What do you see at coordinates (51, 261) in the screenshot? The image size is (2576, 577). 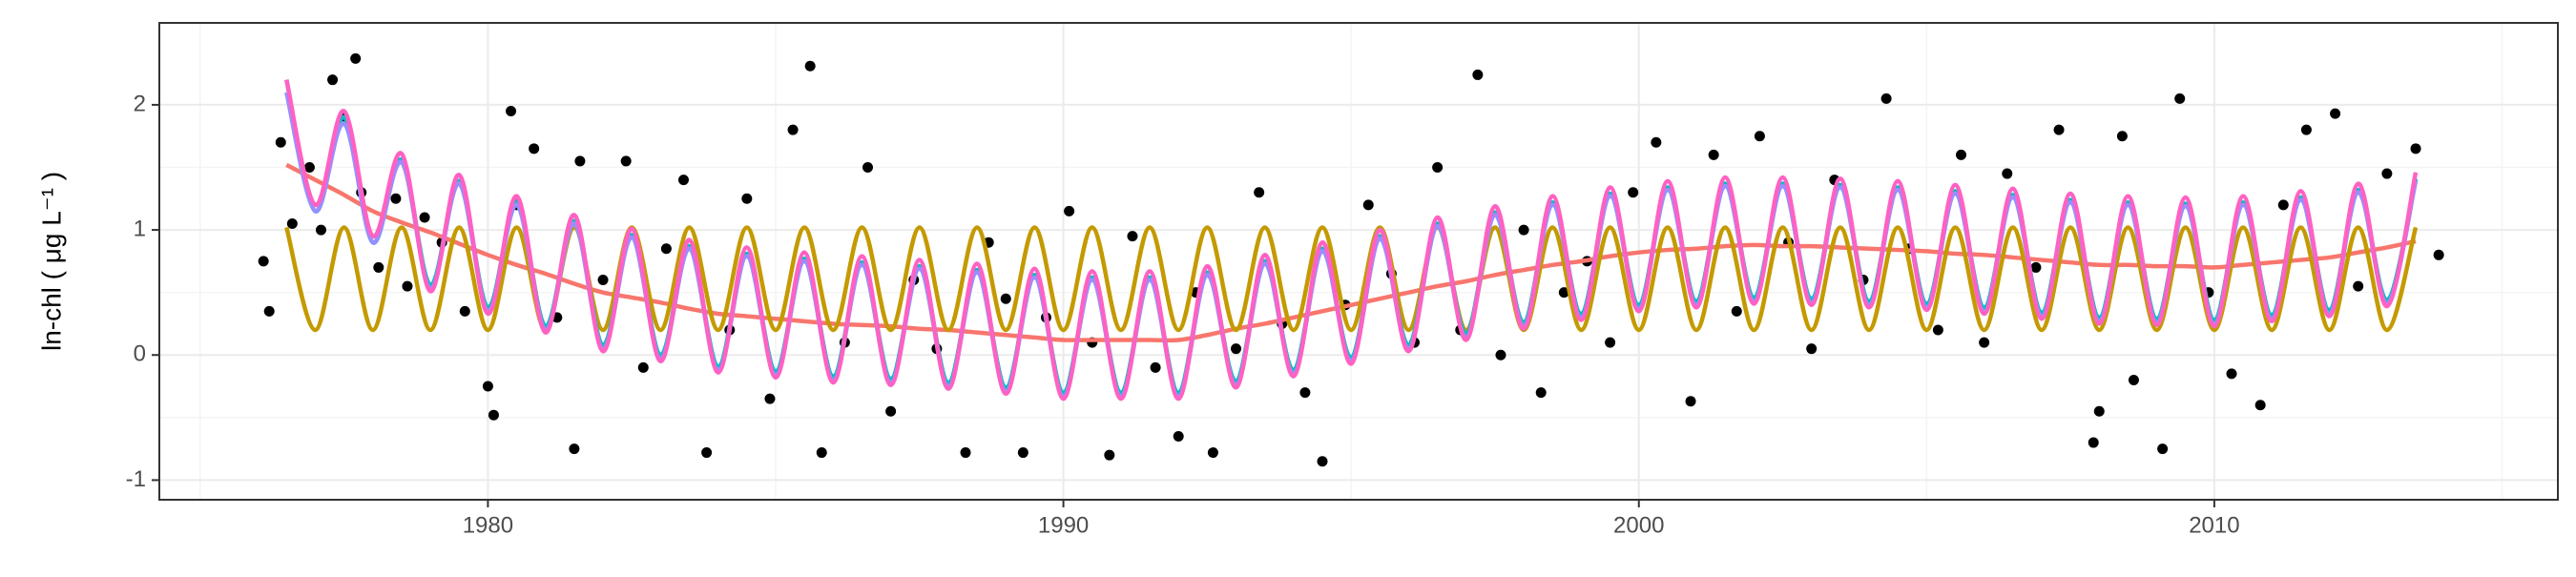 I see `y-axis-label: ln-chl ( μg L⁻¹ )` at bounding box center [51, 261].